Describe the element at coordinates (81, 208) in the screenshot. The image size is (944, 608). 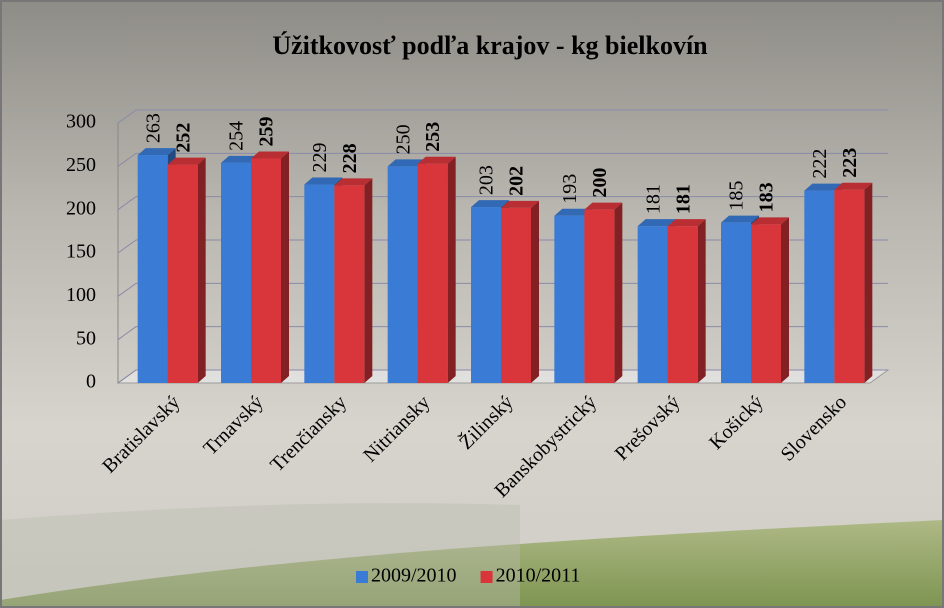
I see `y-tick-label: 200` at that location.